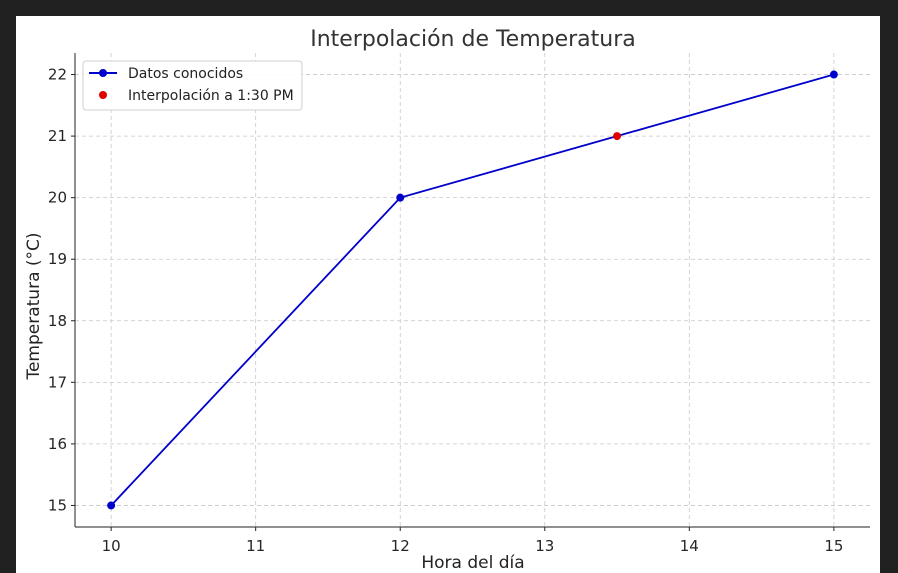 The width and height of the screenshot is (898, 573). What do you see at coordinates (833, 546) in the screenshot?
I see `x-tick-label: 15` at bounding box center [833, 546].